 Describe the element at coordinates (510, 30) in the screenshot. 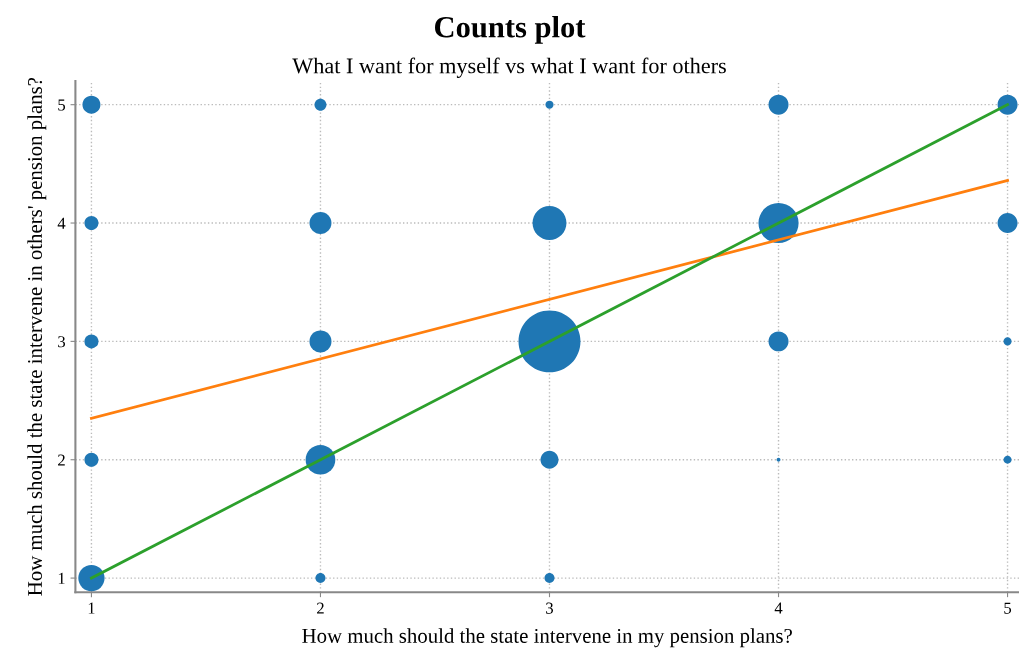

I see `chart-title: Counts plot` at that location.